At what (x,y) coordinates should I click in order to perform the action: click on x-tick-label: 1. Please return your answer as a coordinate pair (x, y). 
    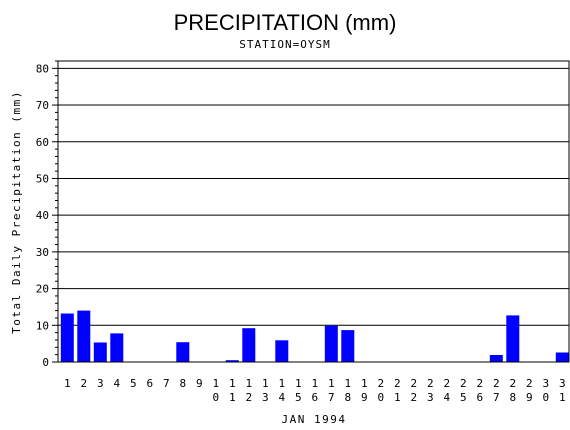
    Looking at the image, I should click on (67, 383).